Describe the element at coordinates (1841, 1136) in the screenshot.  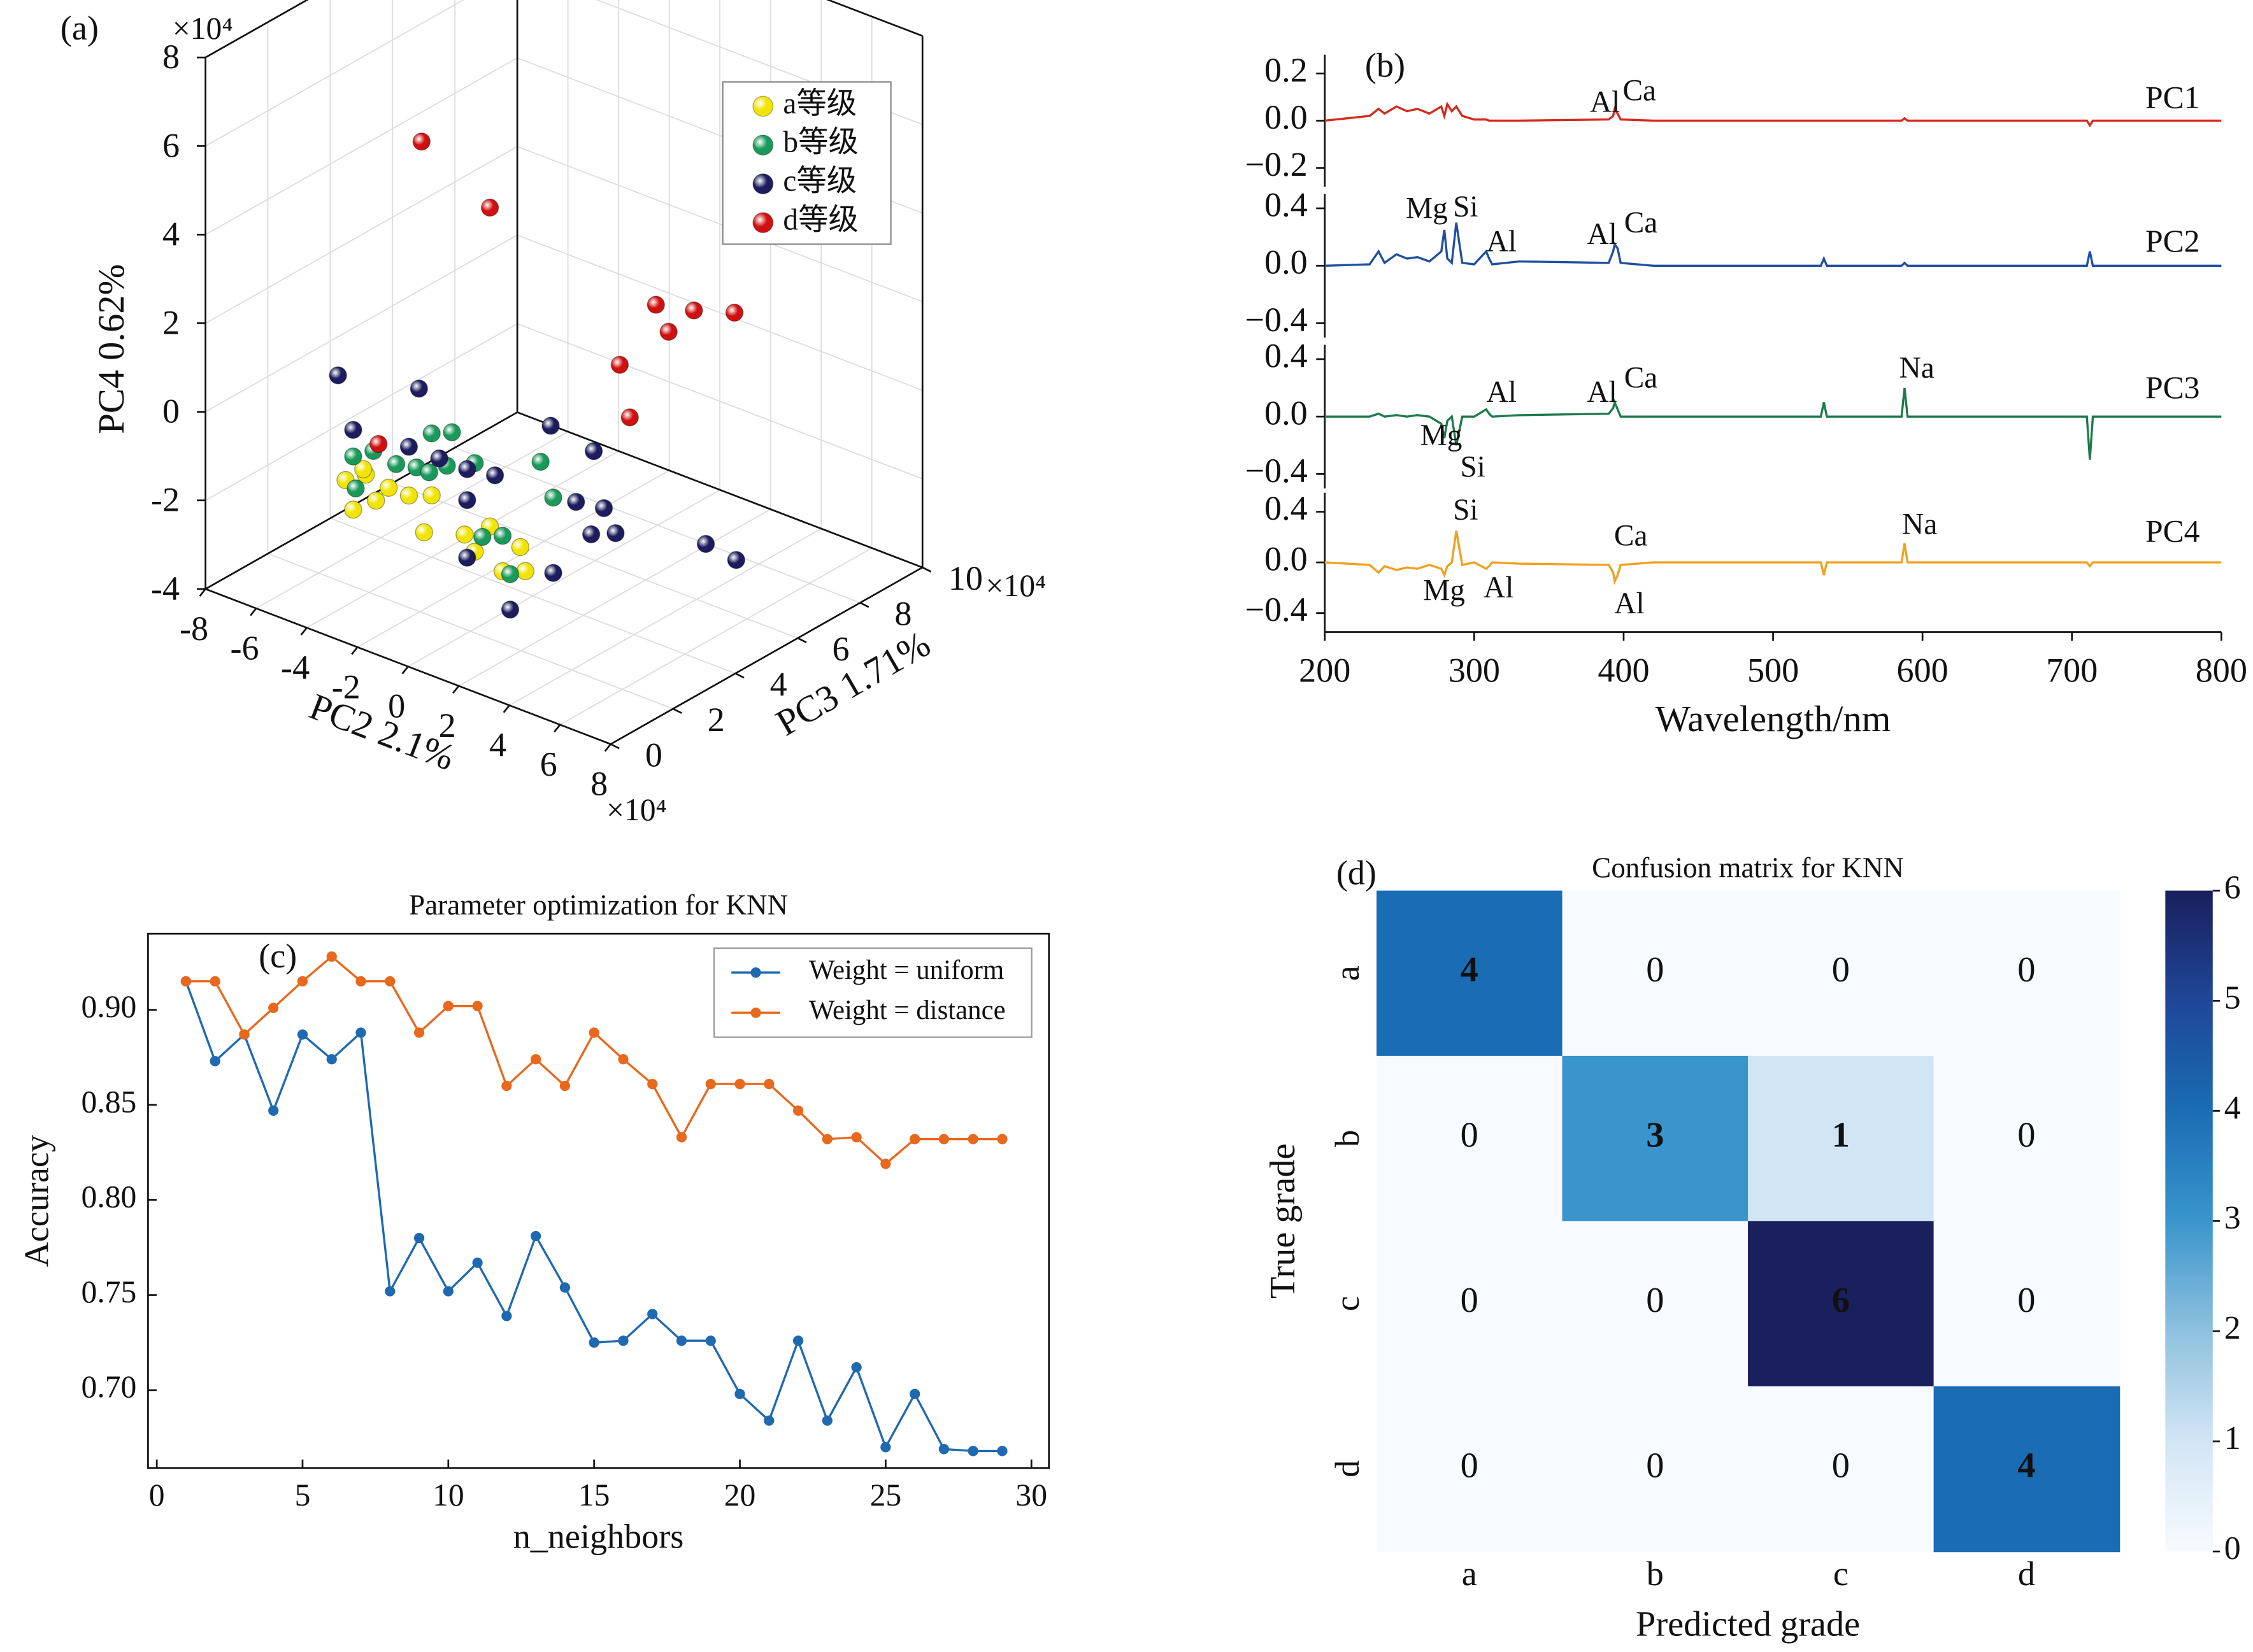
I see `cell-label: 1` at that location.